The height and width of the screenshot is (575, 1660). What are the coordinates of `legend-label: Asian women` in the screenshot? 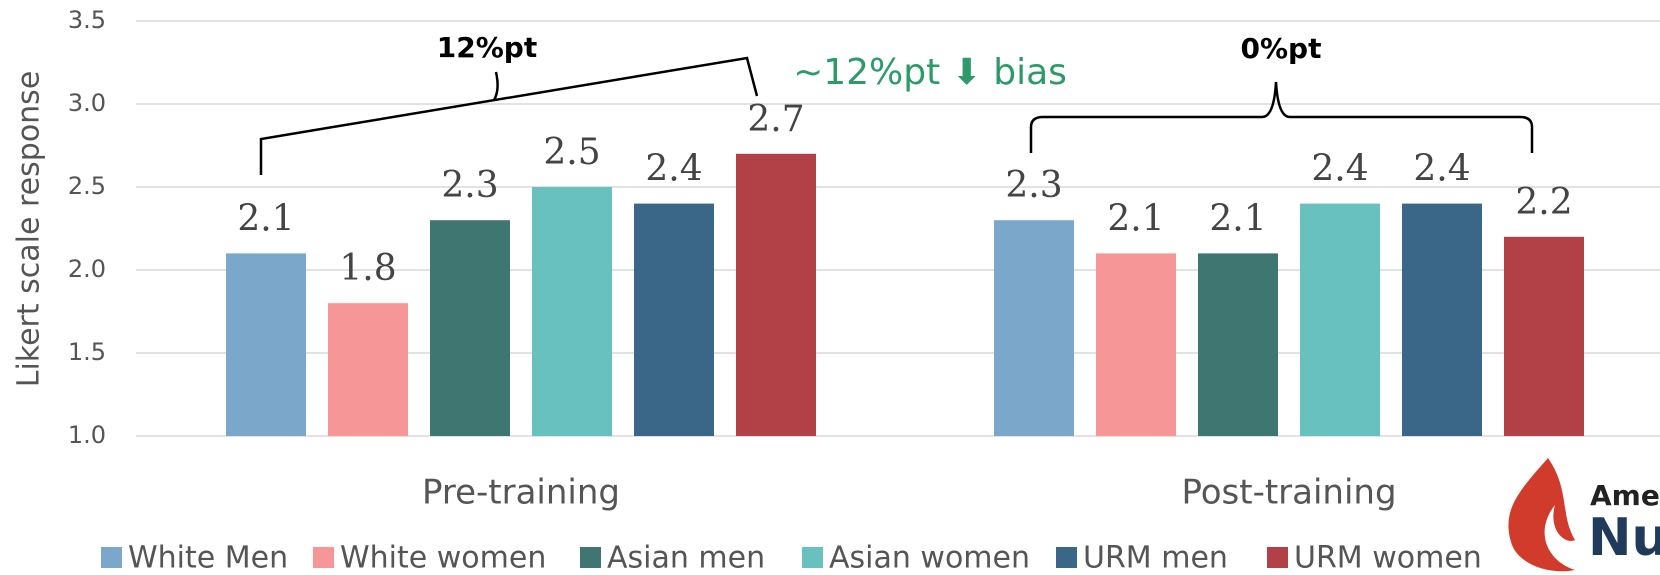 It's located at (929, 558).